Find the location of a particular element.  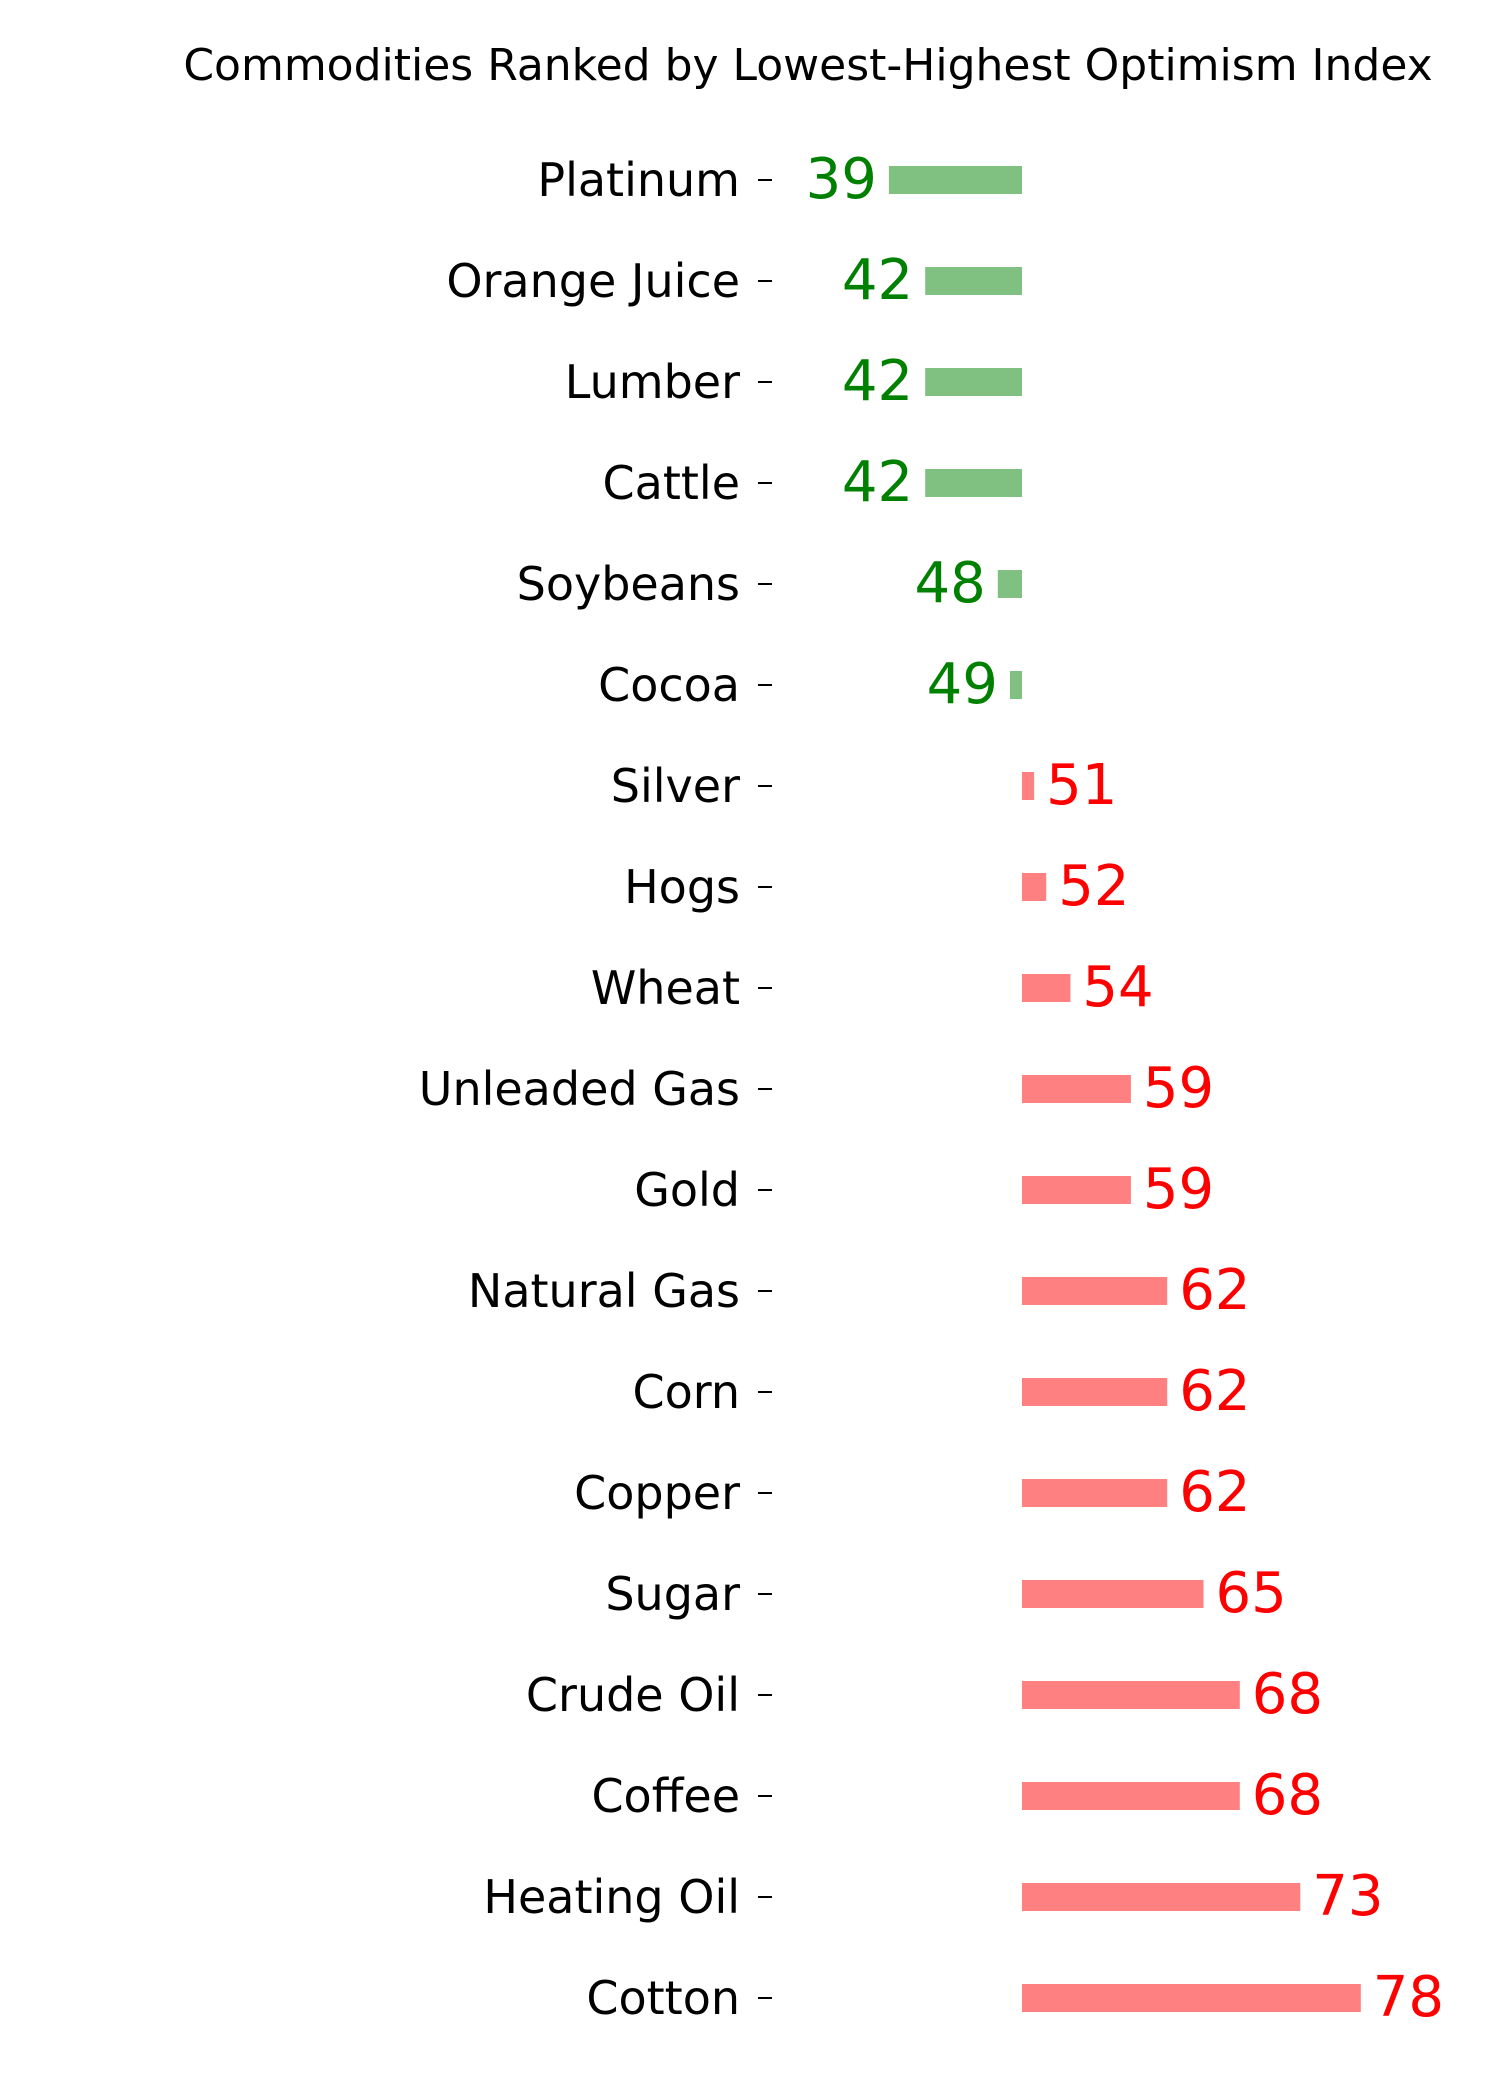

value-label: 52 is located at coordinates (1093, 886).